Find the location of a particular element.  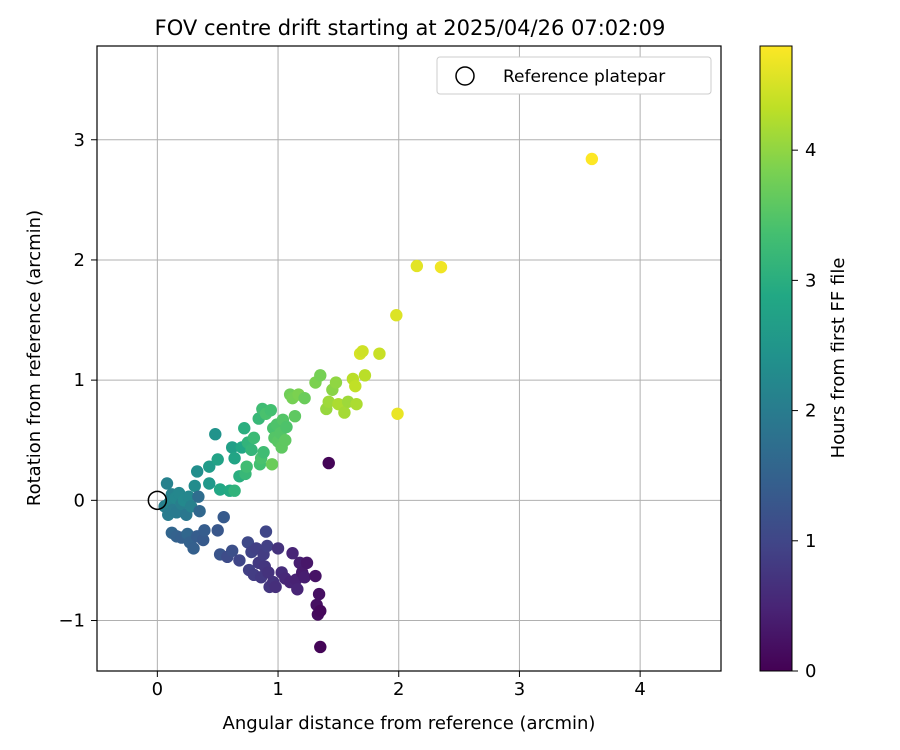

x-tick-label: 3 is located at coordinates (519, 689).